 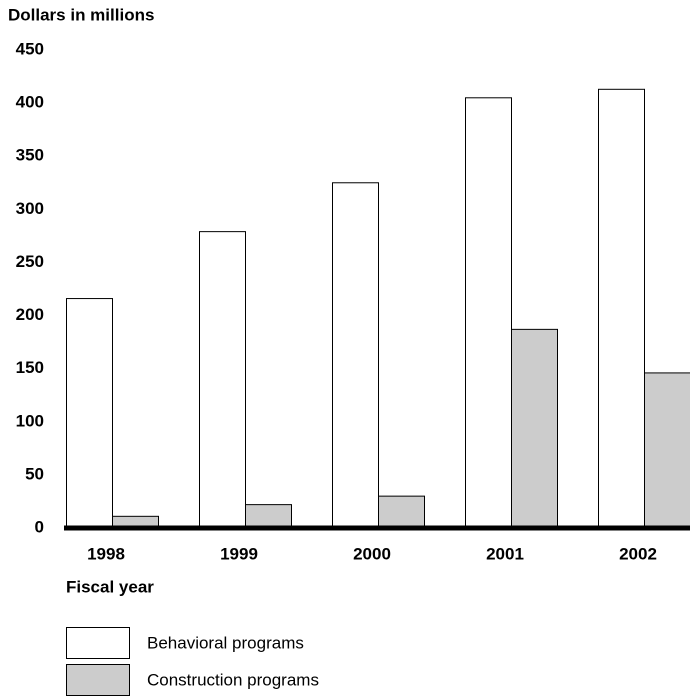 What do you see at coordinates (34, 473) in the screenshot?
I see `y-tick-label: 50` at bounding box center [34, 473].